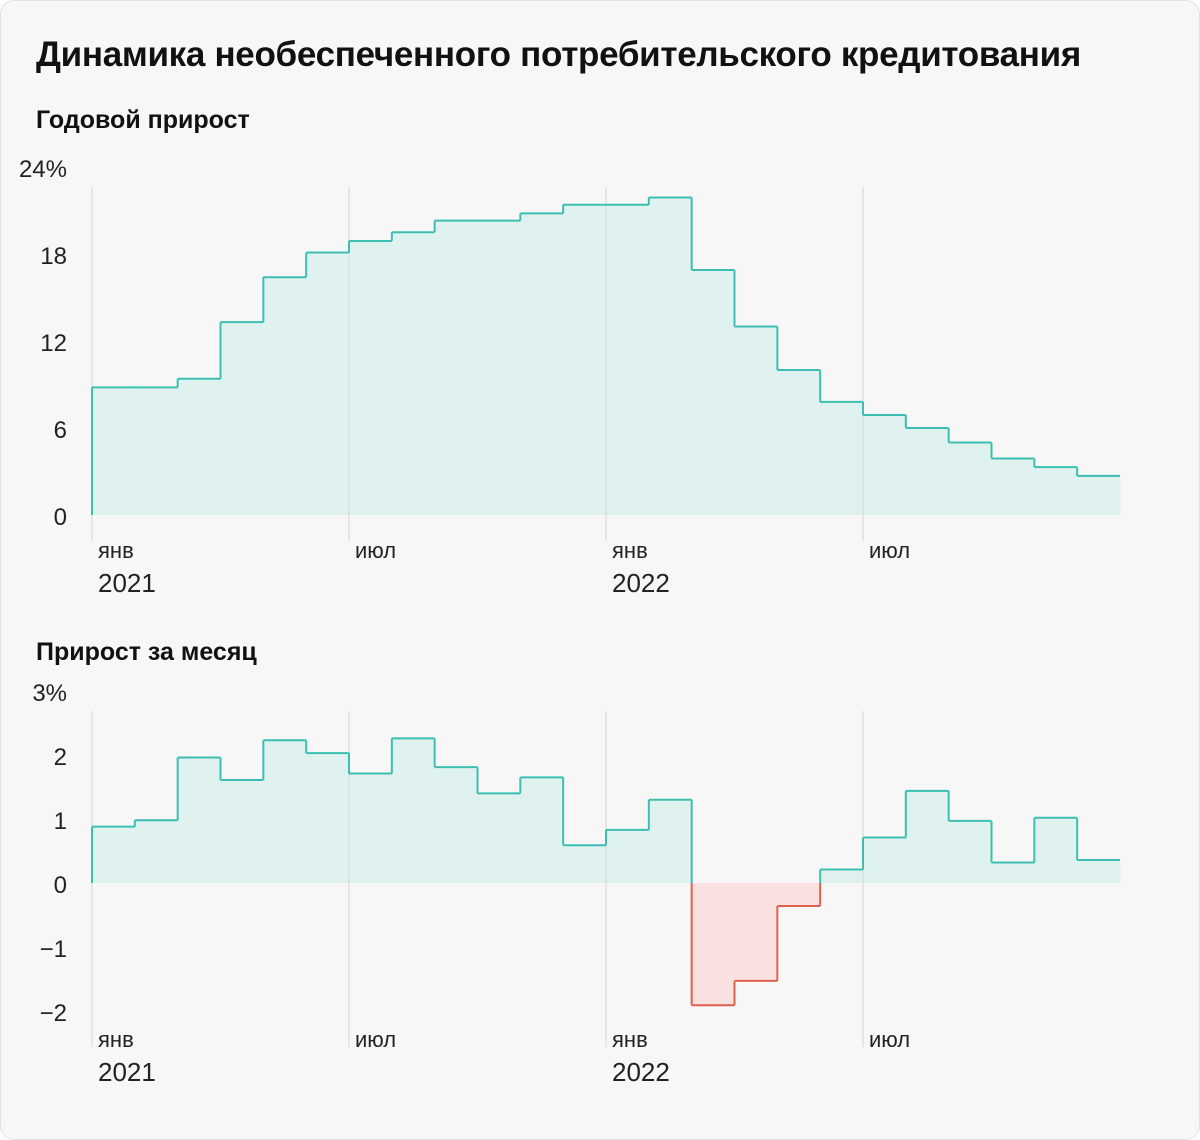 This screenshot has height=1140, width=1200. I want to click on monthly-growth-subtitle: Прирост за месяц, so click(146, 652).